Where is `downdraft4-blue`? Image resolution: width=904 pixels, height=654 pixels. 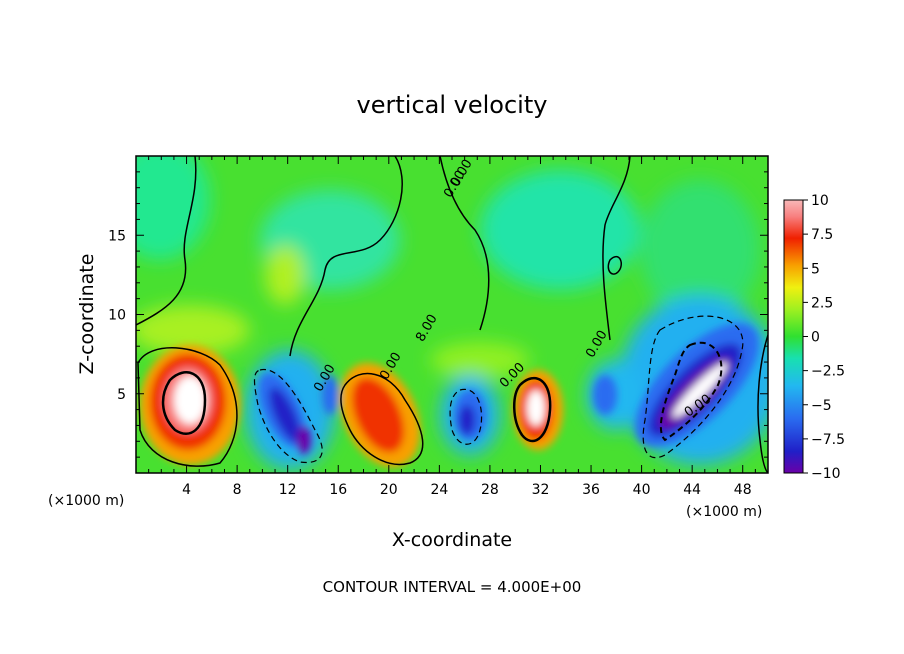
downdraft4-blue is located at coordinates (605, 395).